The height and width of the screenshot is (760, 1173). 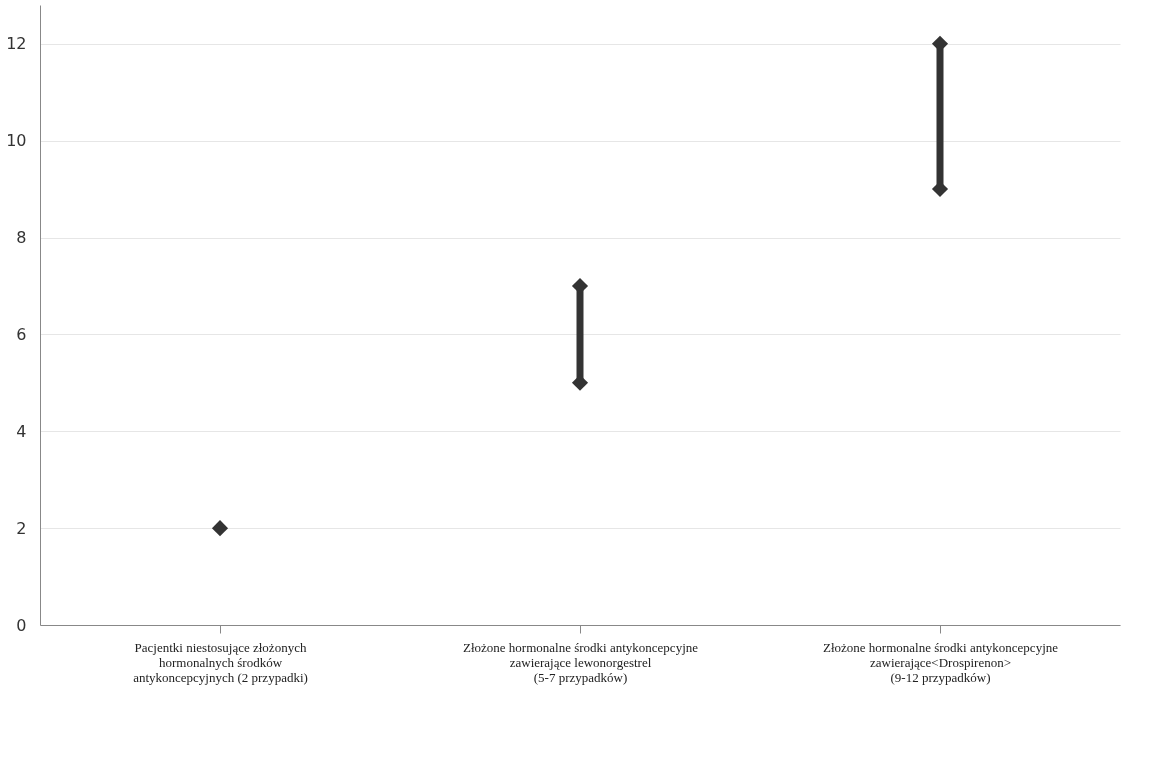 What do you see at coordinates (220, 662) in the screenshot?
I see `x-tick-label: Pacjentki niestosujące złożonych hormonalnych środków antykoncepcyjnych (2 przypadki)` at bounding box center [220, 662].